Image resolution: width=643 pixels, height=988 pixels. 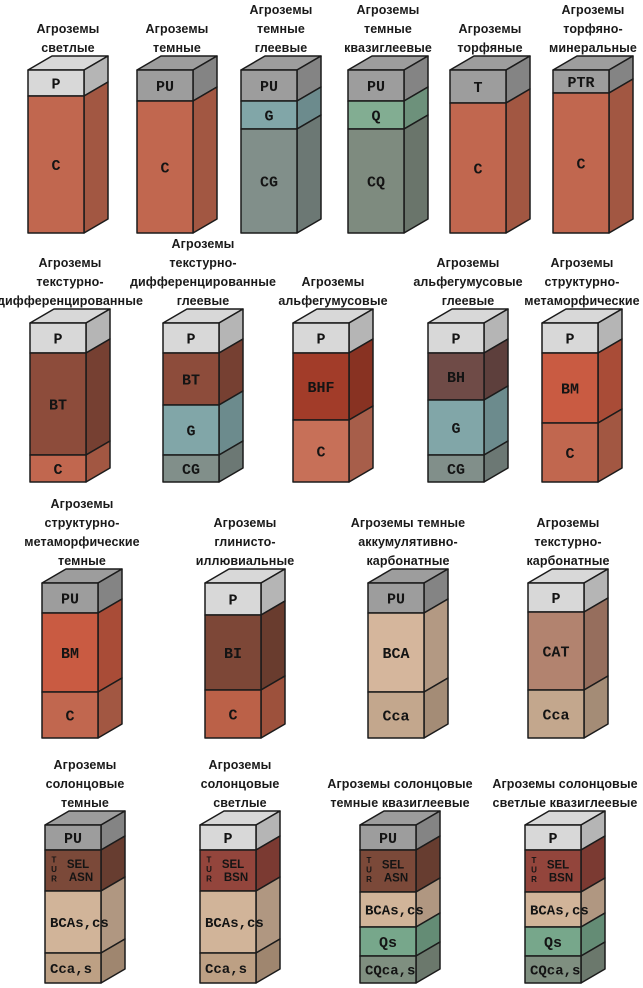 I want to click on profile-title: Агроземы солонцовые светлые, so click(x=240, y=784).